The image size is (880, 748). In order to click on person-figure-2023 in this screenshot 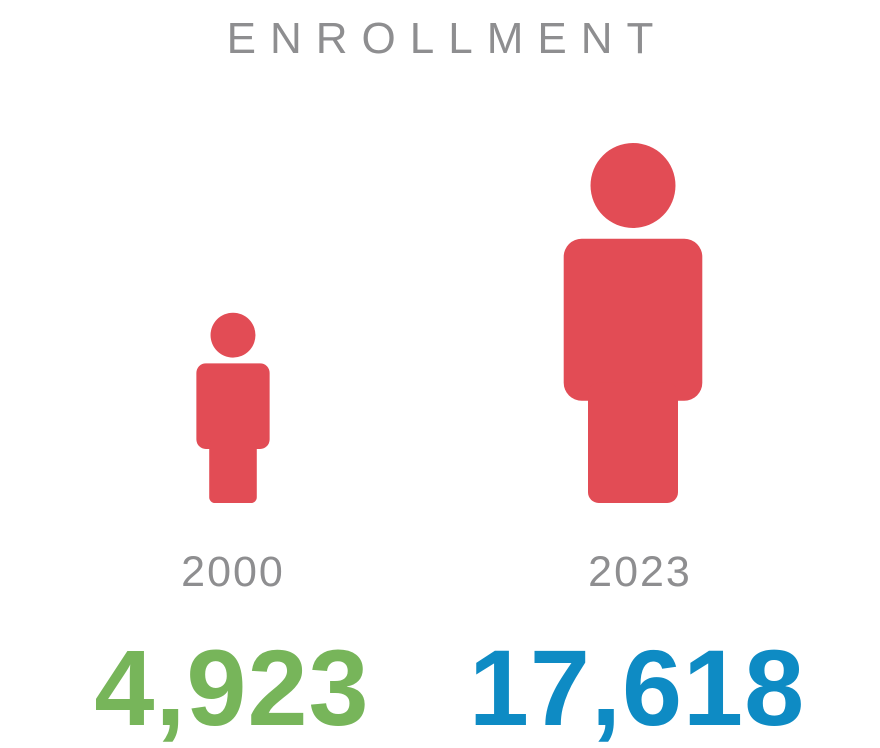, I will do `click(633, 323)`.